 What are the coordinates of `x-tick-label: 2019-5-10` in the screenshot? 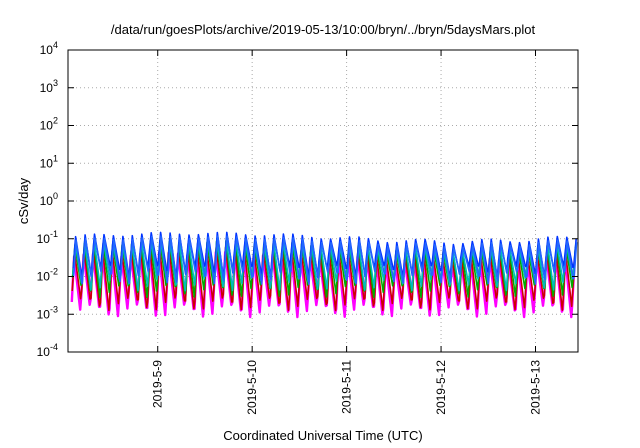 It's located at (252, 387).